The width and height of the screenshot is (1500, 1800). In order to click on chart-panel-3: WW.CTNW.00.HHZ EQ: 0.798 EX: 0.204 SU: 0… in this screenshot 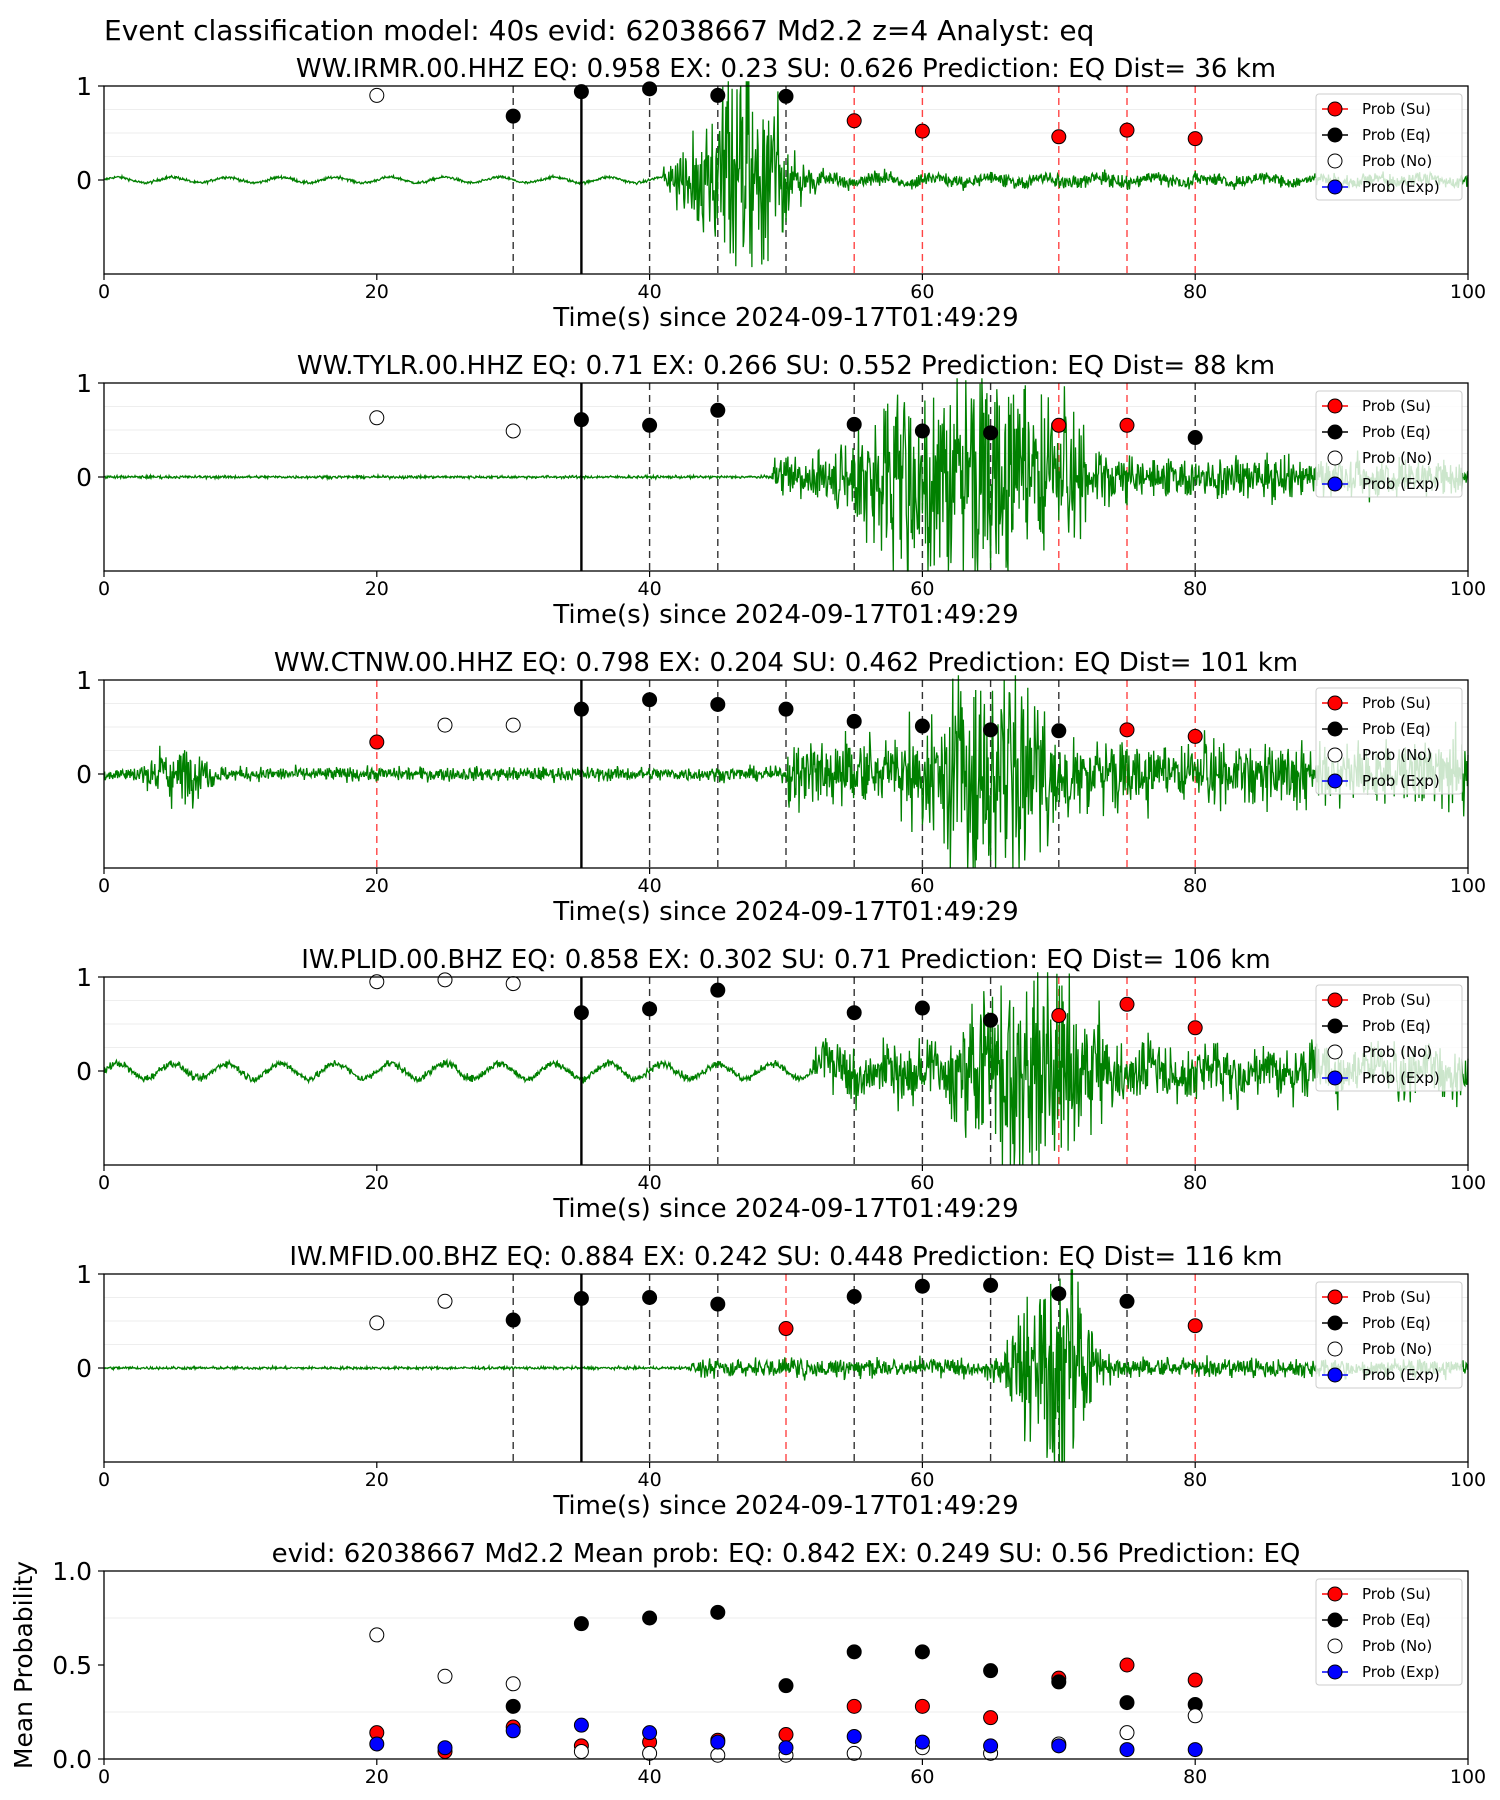, I will do `click(781, 787)`.